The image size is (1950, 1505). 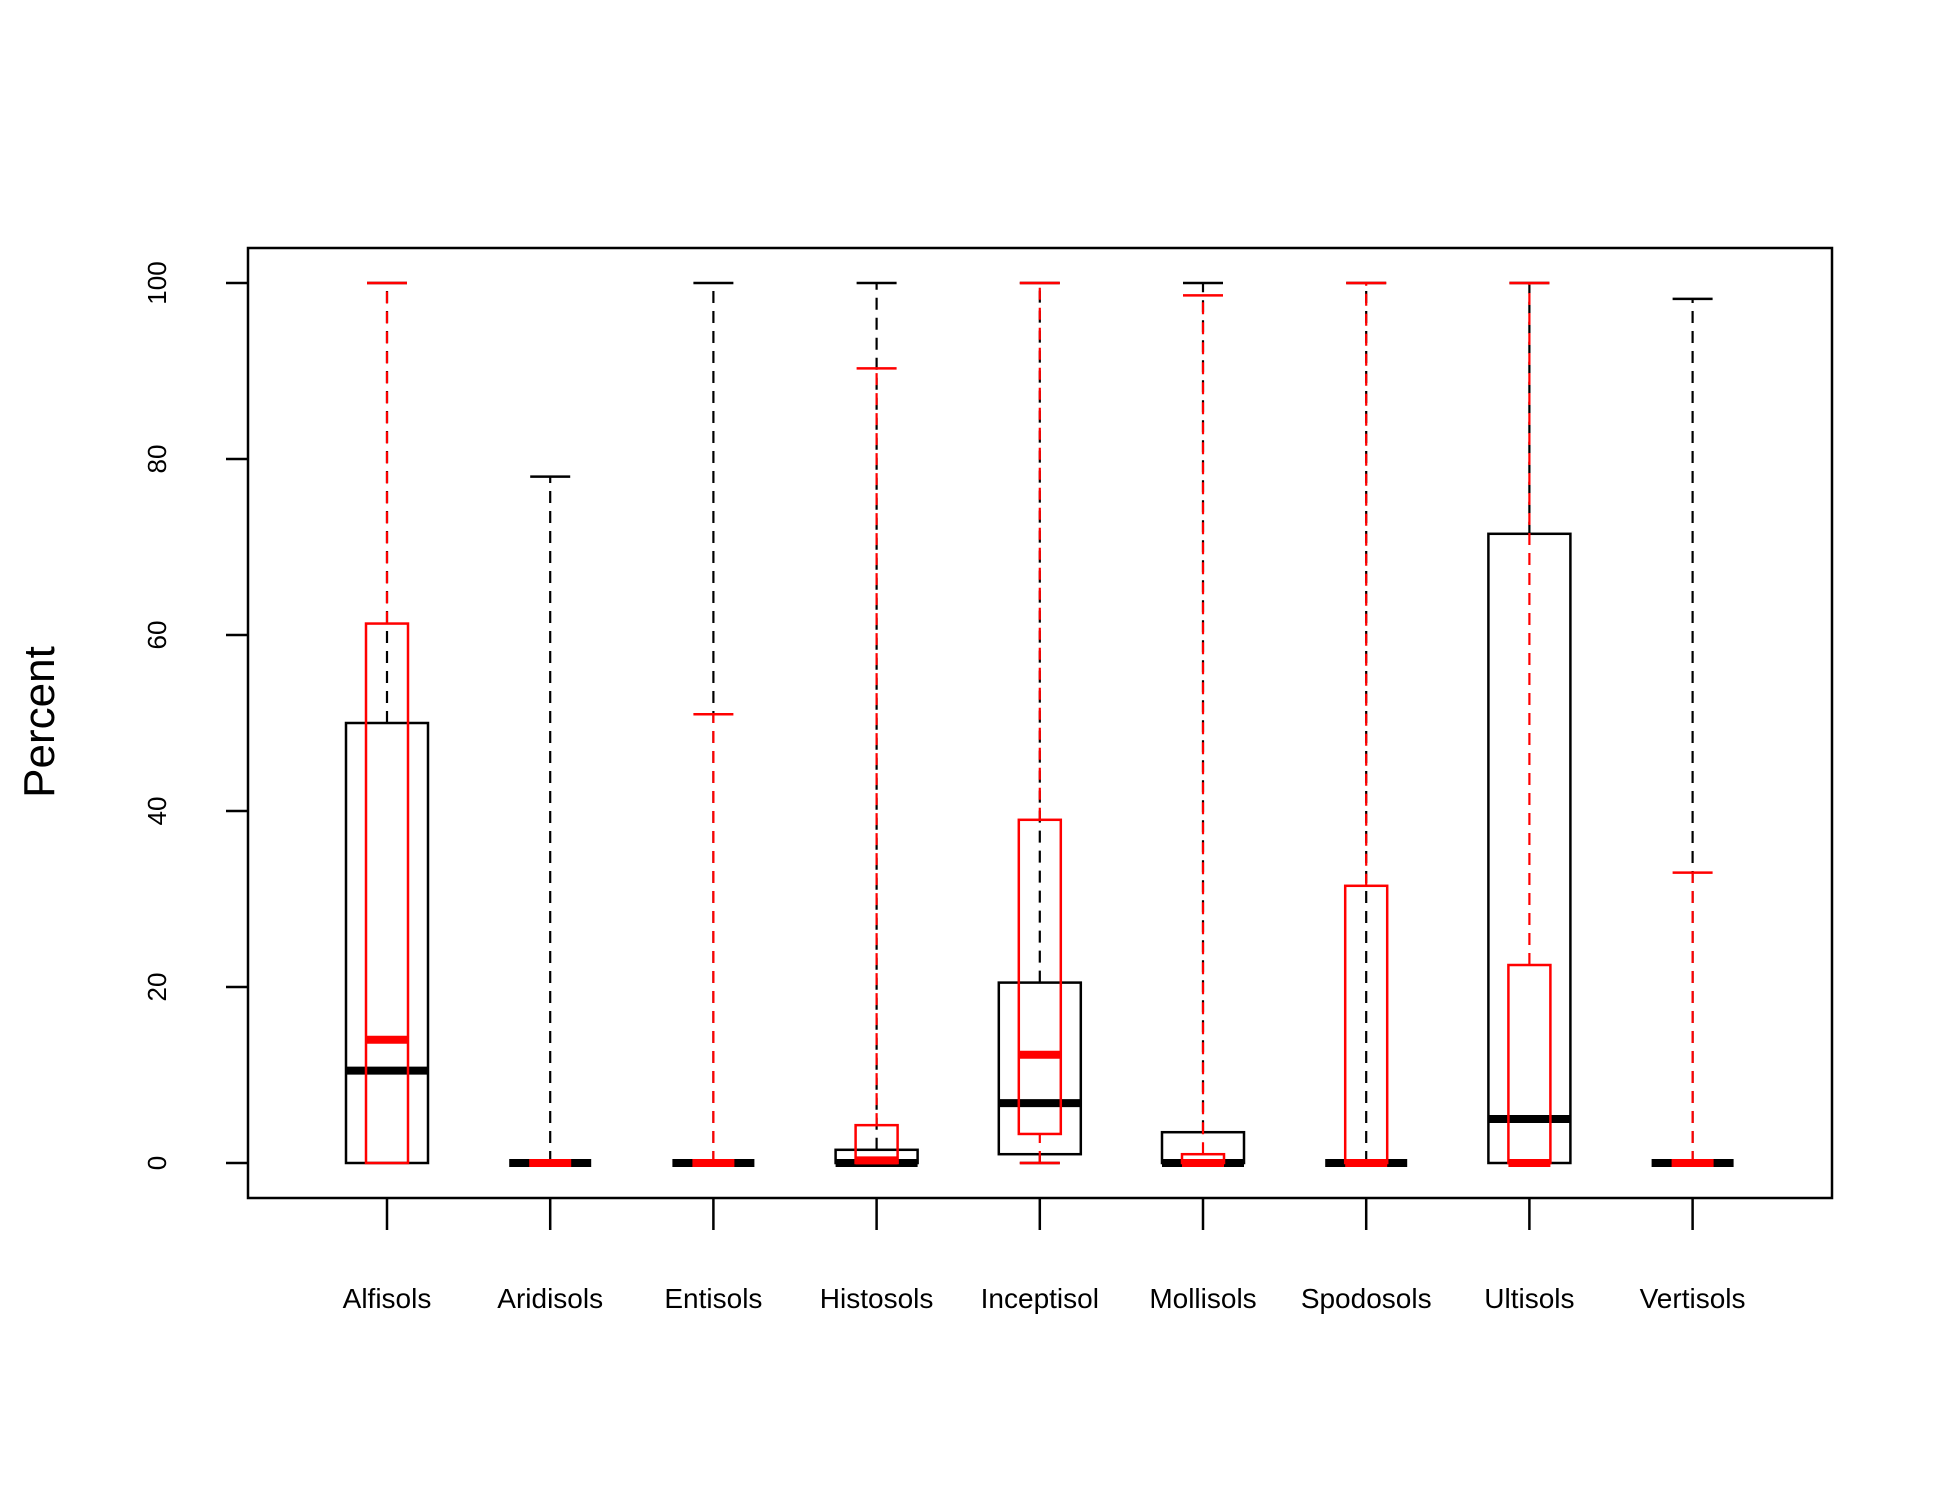 What do you see at coordinates (157, 987) in the screenshot?
I see `y-tick-label: 20` at bounding box center [157, 987].